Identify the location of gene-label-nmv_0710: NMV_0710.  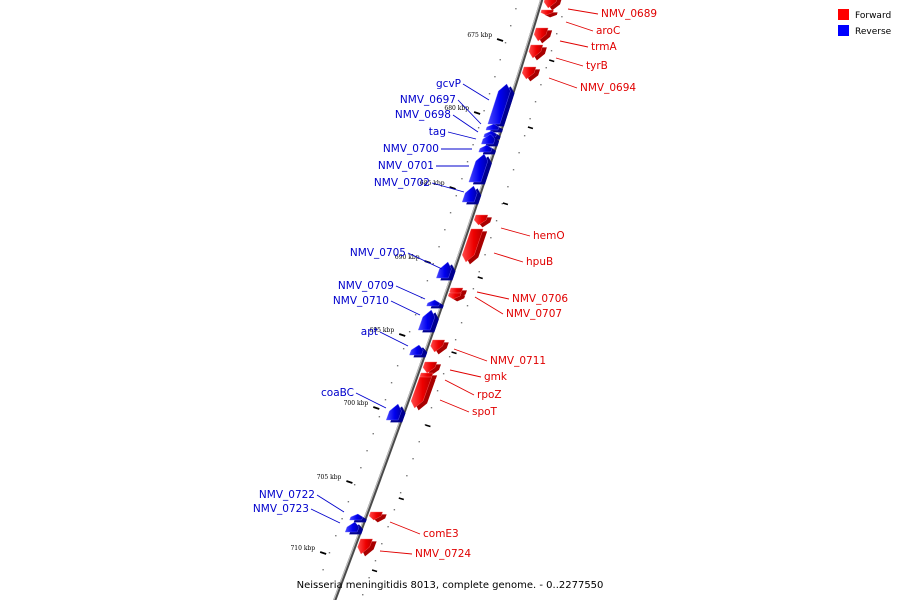
(361, 301).